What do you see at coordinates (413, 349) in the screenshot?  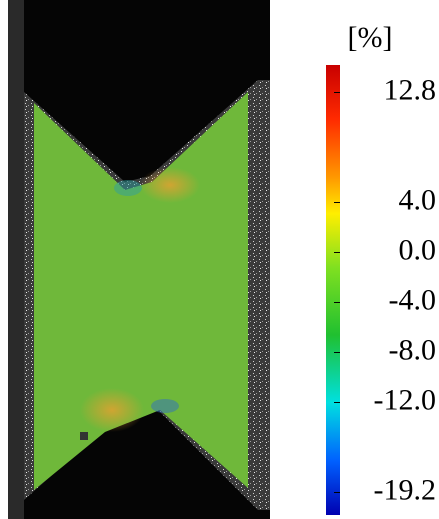 I see `tick-label: -8.0` at bounding box center [413, 349].